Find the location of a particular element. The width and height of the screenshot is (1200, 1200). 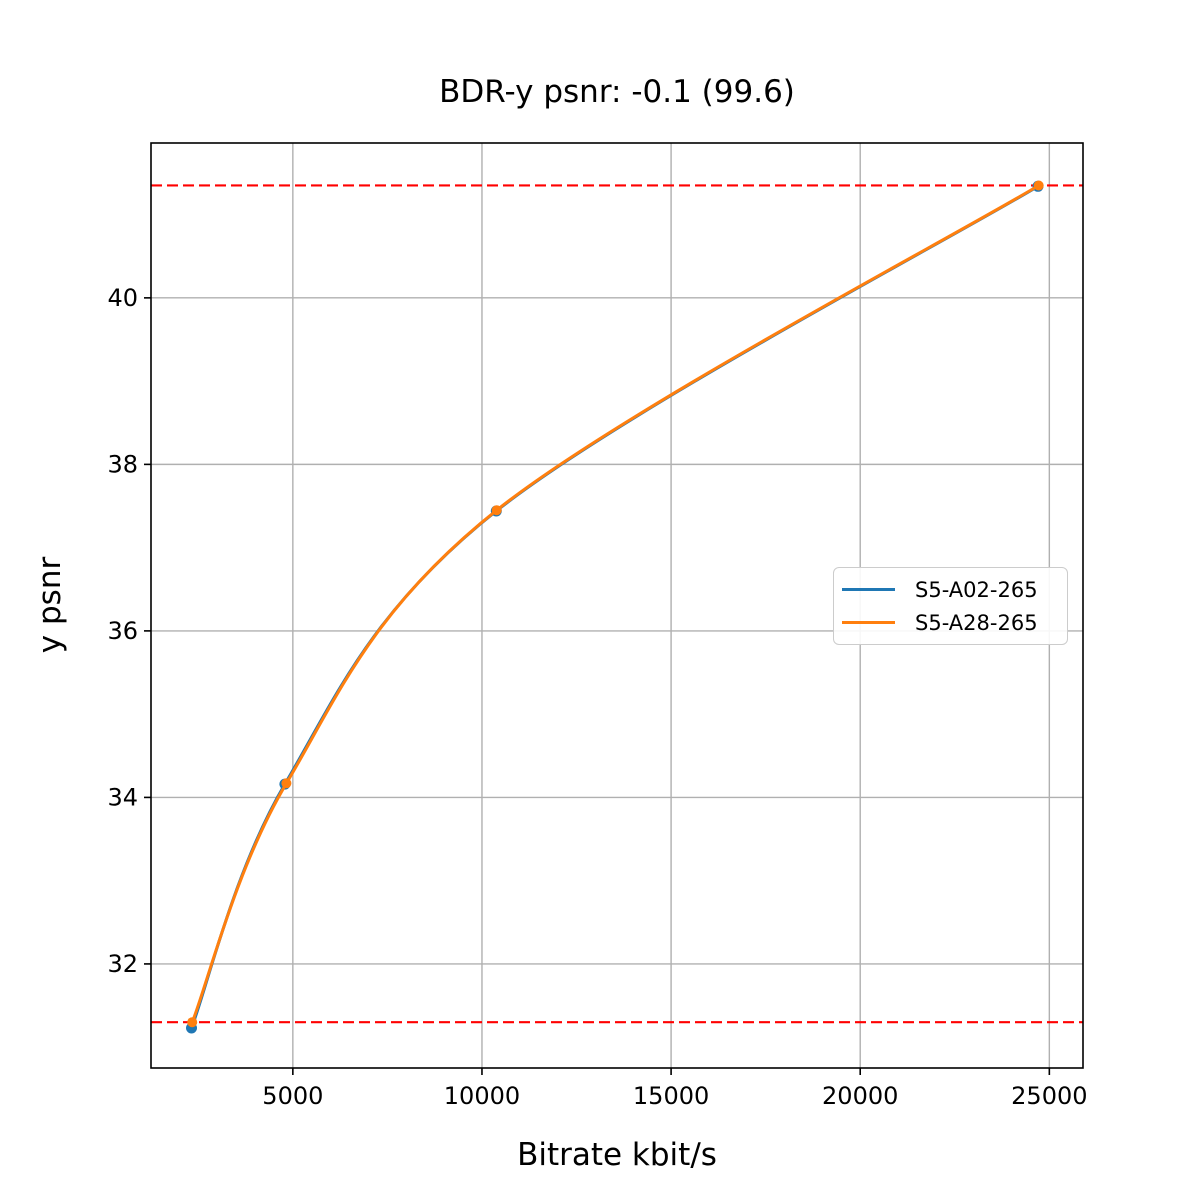

legend-line-swatch-orange is located at coordinates (868, 622).